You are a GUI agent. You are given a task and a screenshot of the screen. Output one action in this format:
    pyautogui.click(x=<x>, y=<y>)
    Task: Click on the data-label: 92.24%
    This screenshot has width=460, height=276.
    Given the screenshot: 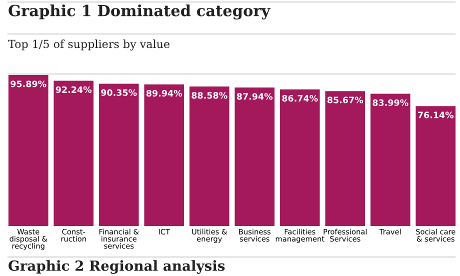 What is the action you would take?
    pyautogui.click(x=74, y=89)
    